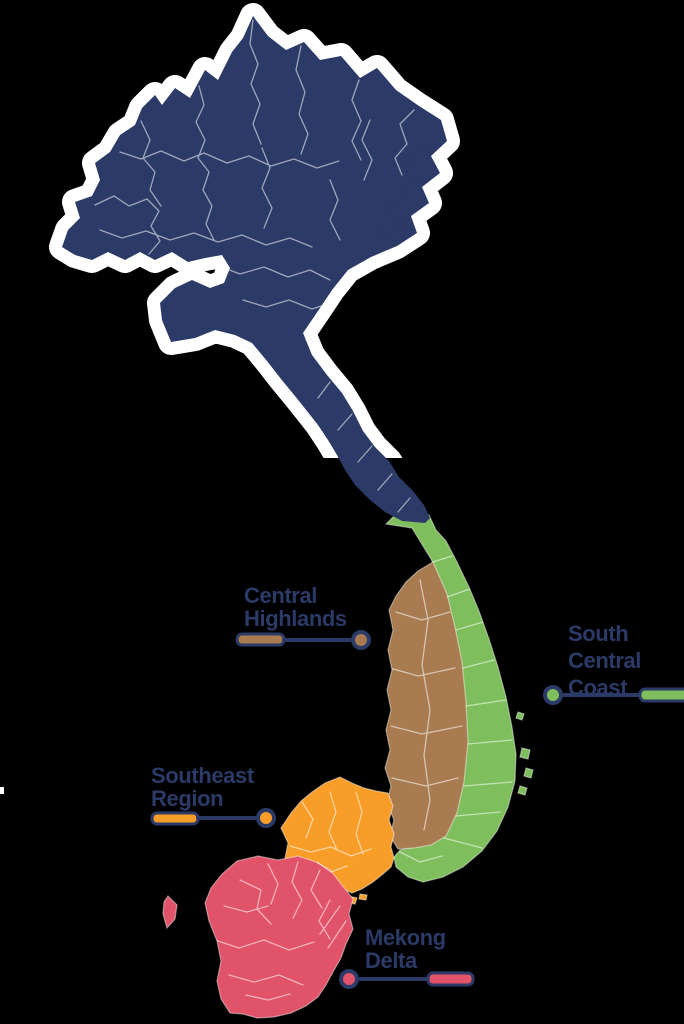 Image resolution: width=684 pixels, height=1024 pixels. What do you see at coordinates (450, 979) in the screenshot?
I see `mekong-delta-swatch` at bounding box center [450, 979].